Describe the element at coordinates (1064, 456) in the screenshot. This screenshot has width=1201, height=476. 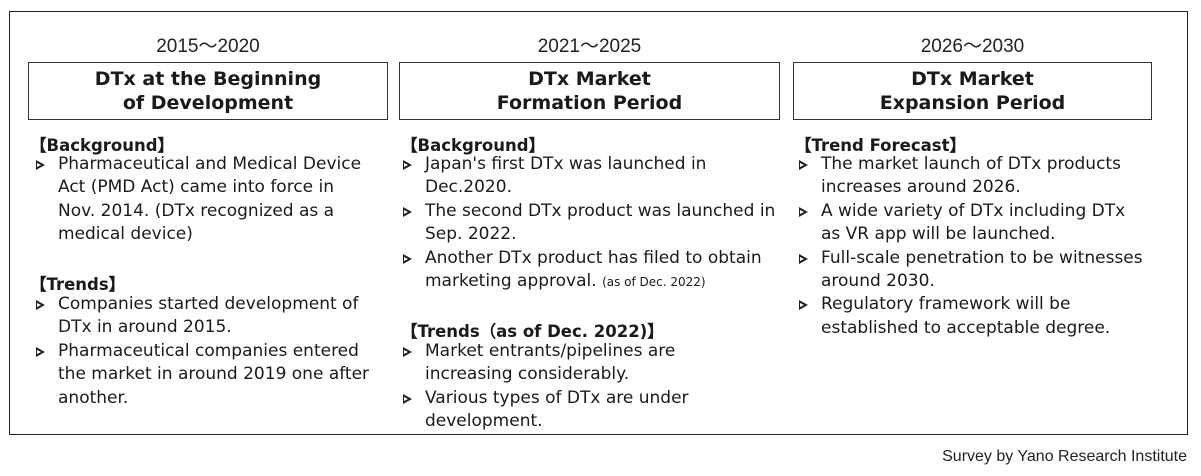
I see `source-credit: Survey by Yano Research Institute` at that location.